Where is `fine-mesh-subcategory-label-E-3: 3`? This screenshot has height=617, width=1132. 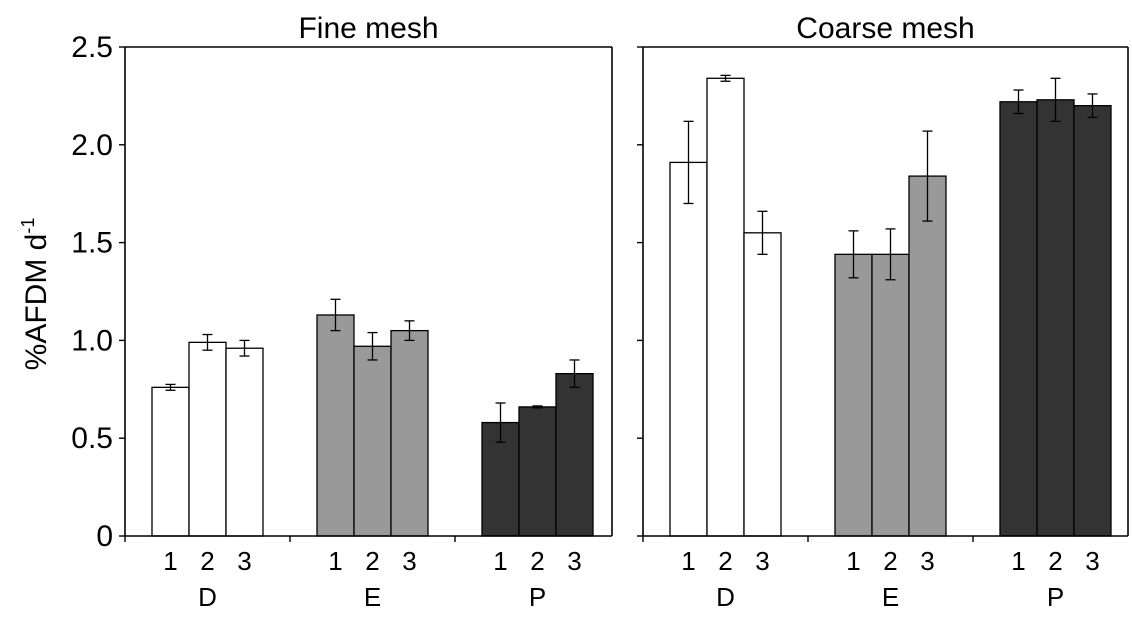
fine-mesh-subcategory-label-E-3: 3 is located at coordinates (409, 561).